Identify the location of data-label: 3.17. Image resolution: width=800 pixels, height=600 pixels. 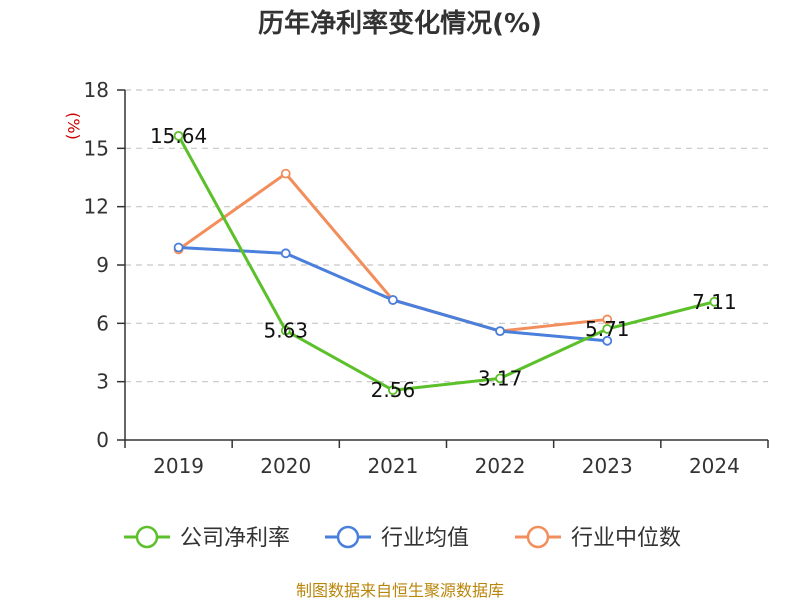
(500, 378).